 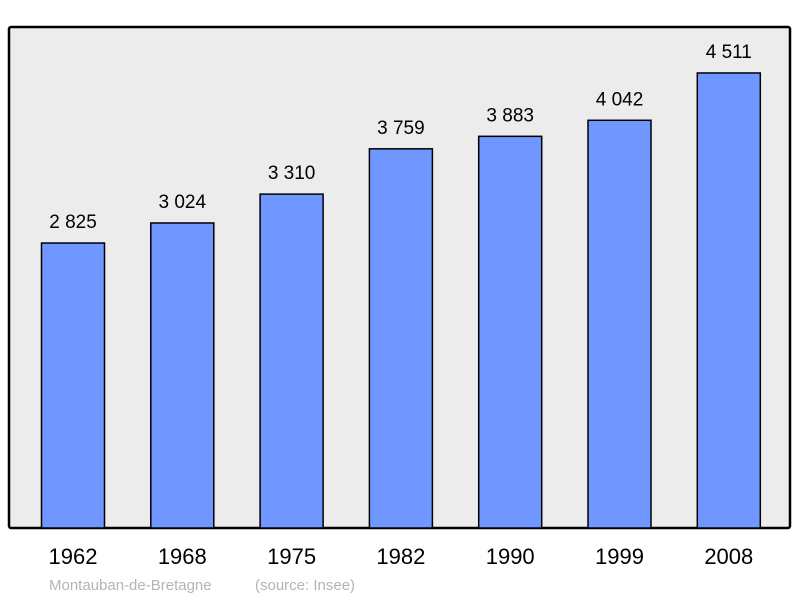 I want to click on footer-place: Montauban-de-Bretagne, so click(x=130, y=585).